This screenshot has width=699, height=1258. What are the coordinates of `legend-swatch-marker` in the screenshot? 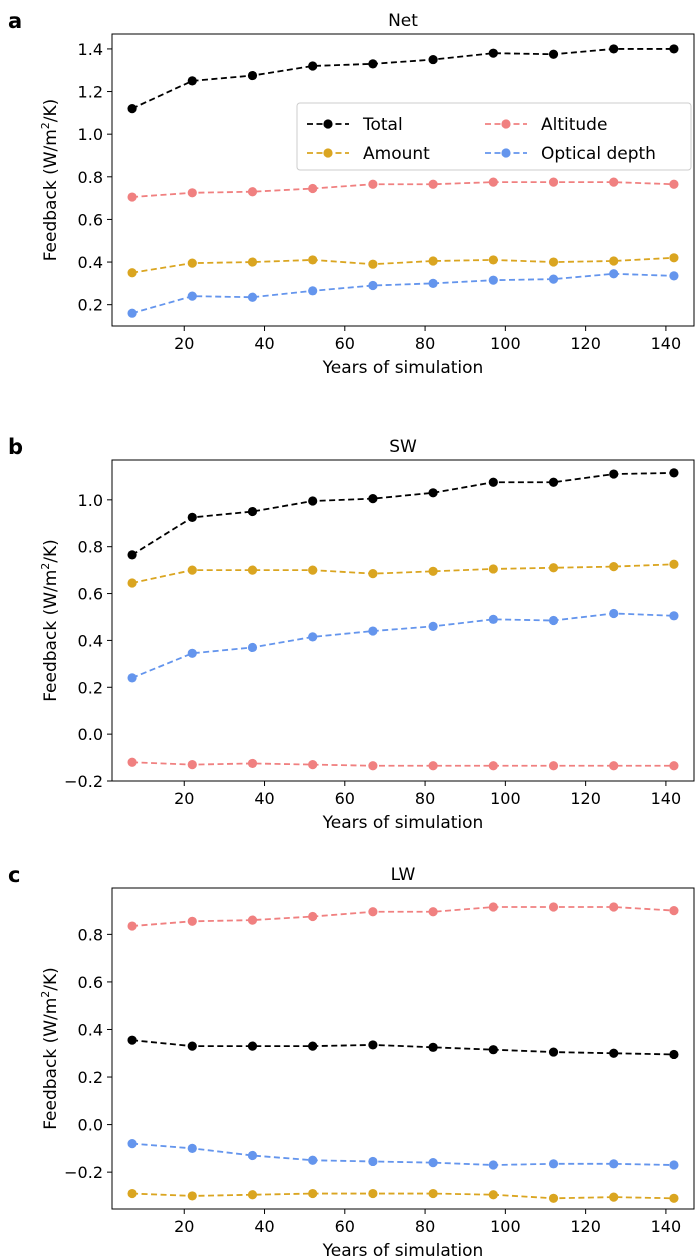 It's located at (506, 124).